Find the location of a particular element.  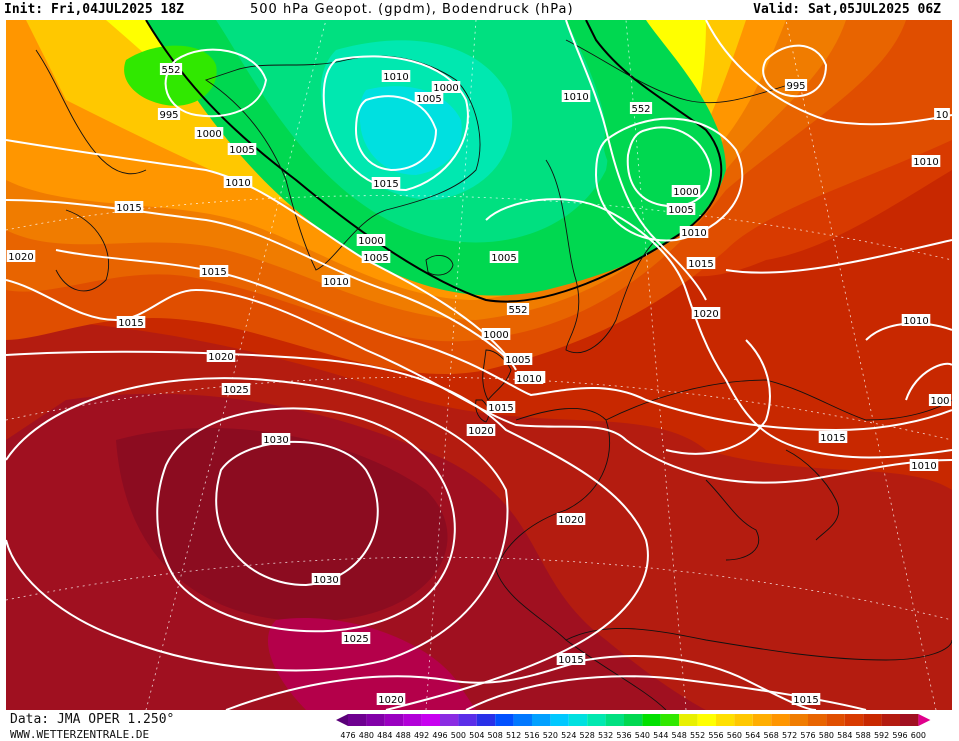

legend-level-label: 504 is located at coordinates (476, 735).